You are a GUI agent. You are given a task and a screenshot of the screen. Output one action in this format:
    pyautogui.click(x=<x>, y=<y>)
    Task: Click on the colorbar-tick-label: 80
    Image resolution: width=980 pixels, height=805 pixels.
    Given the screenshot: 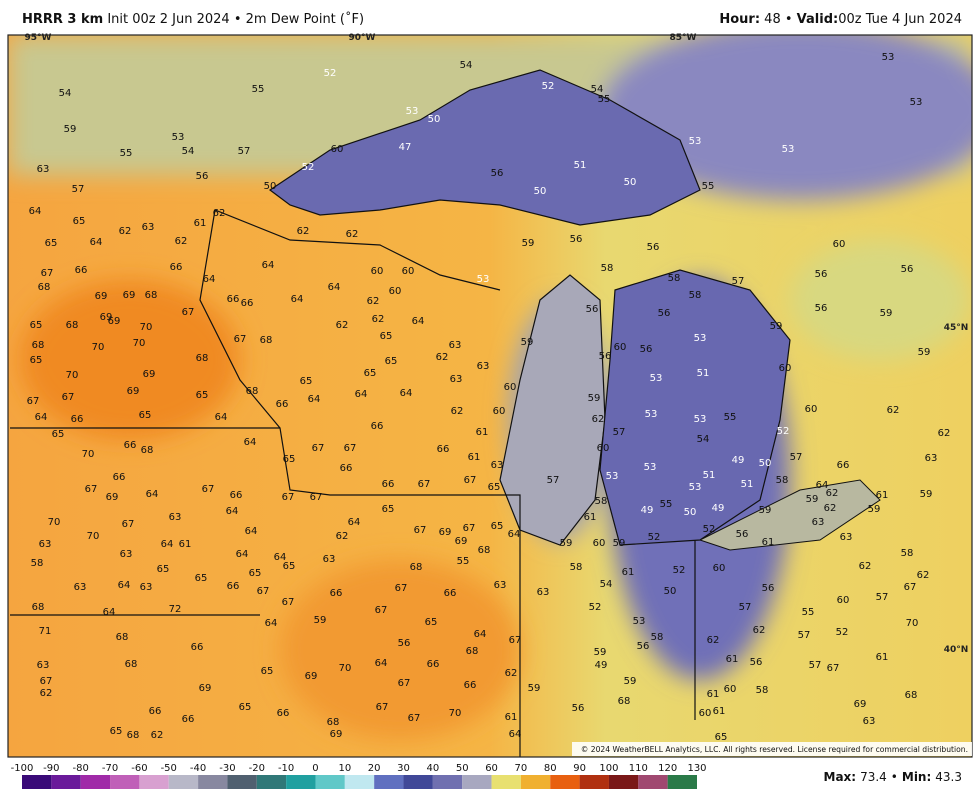 What is the action you would take?
    pyautogui.click(x=550, y=768)
    